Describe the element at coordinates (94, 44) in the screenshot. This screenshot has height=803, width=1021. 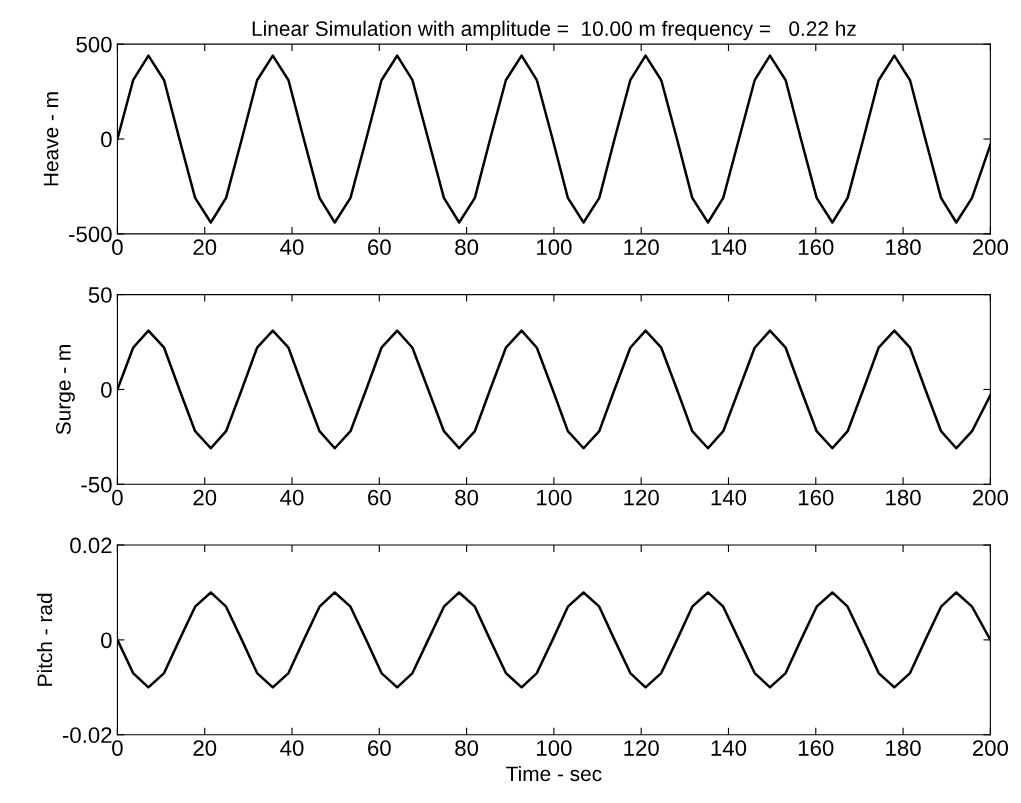
I see `y-tick-label: 500` at that location.